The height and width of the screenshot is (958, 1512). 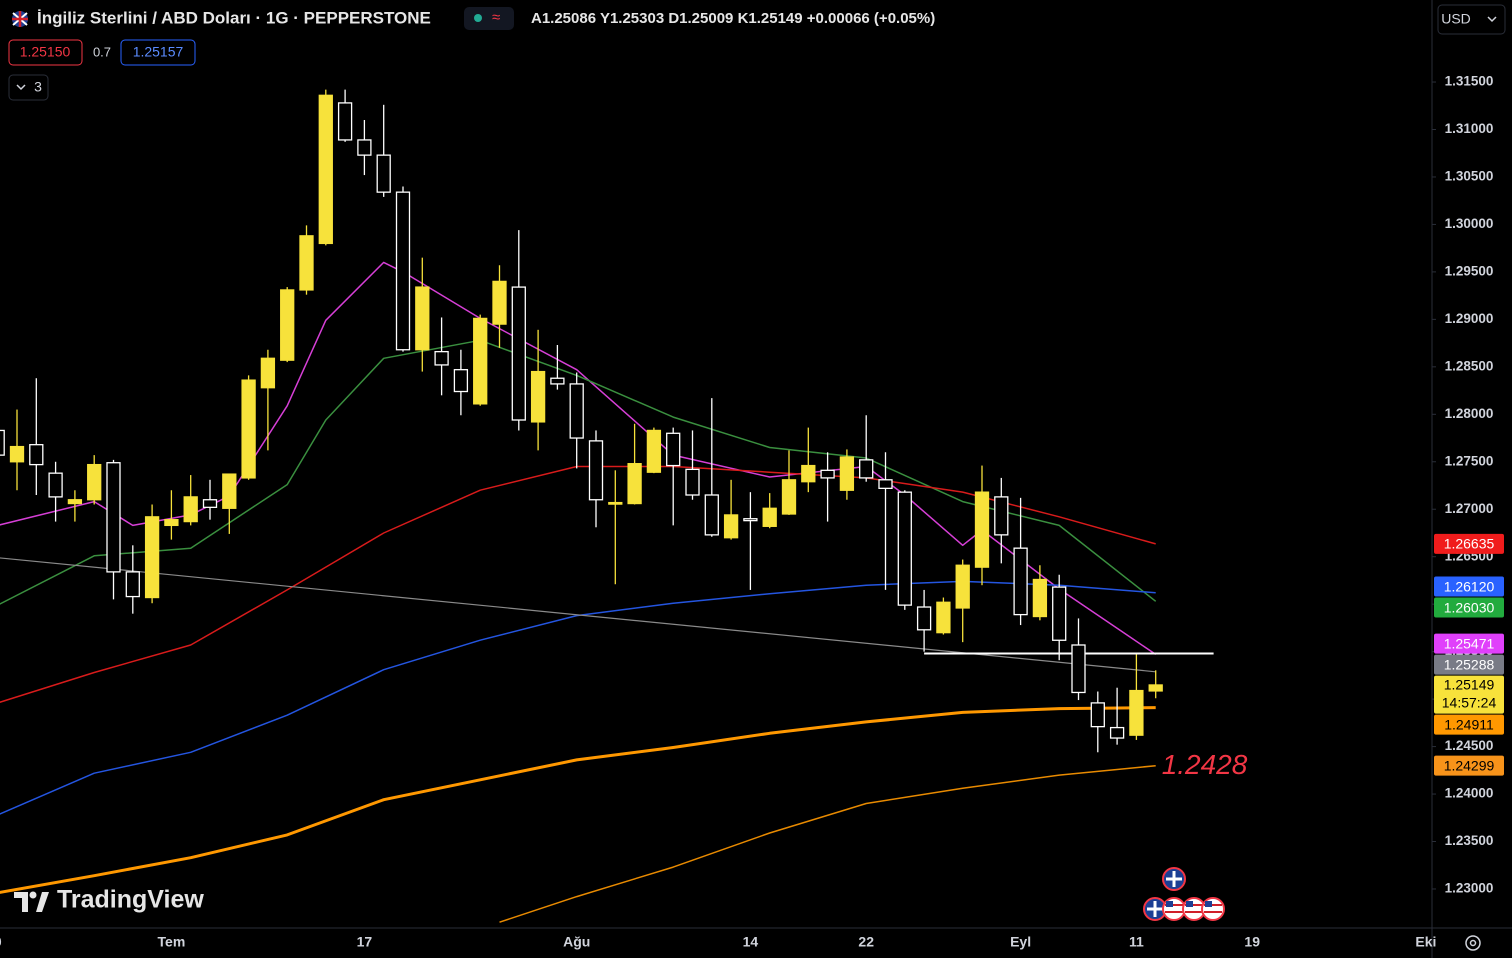 What do you see at coordinates (1469, 128) in the screenshot?
I see `y-tick-label: 1.31000` at bounding box center [1469, 128].